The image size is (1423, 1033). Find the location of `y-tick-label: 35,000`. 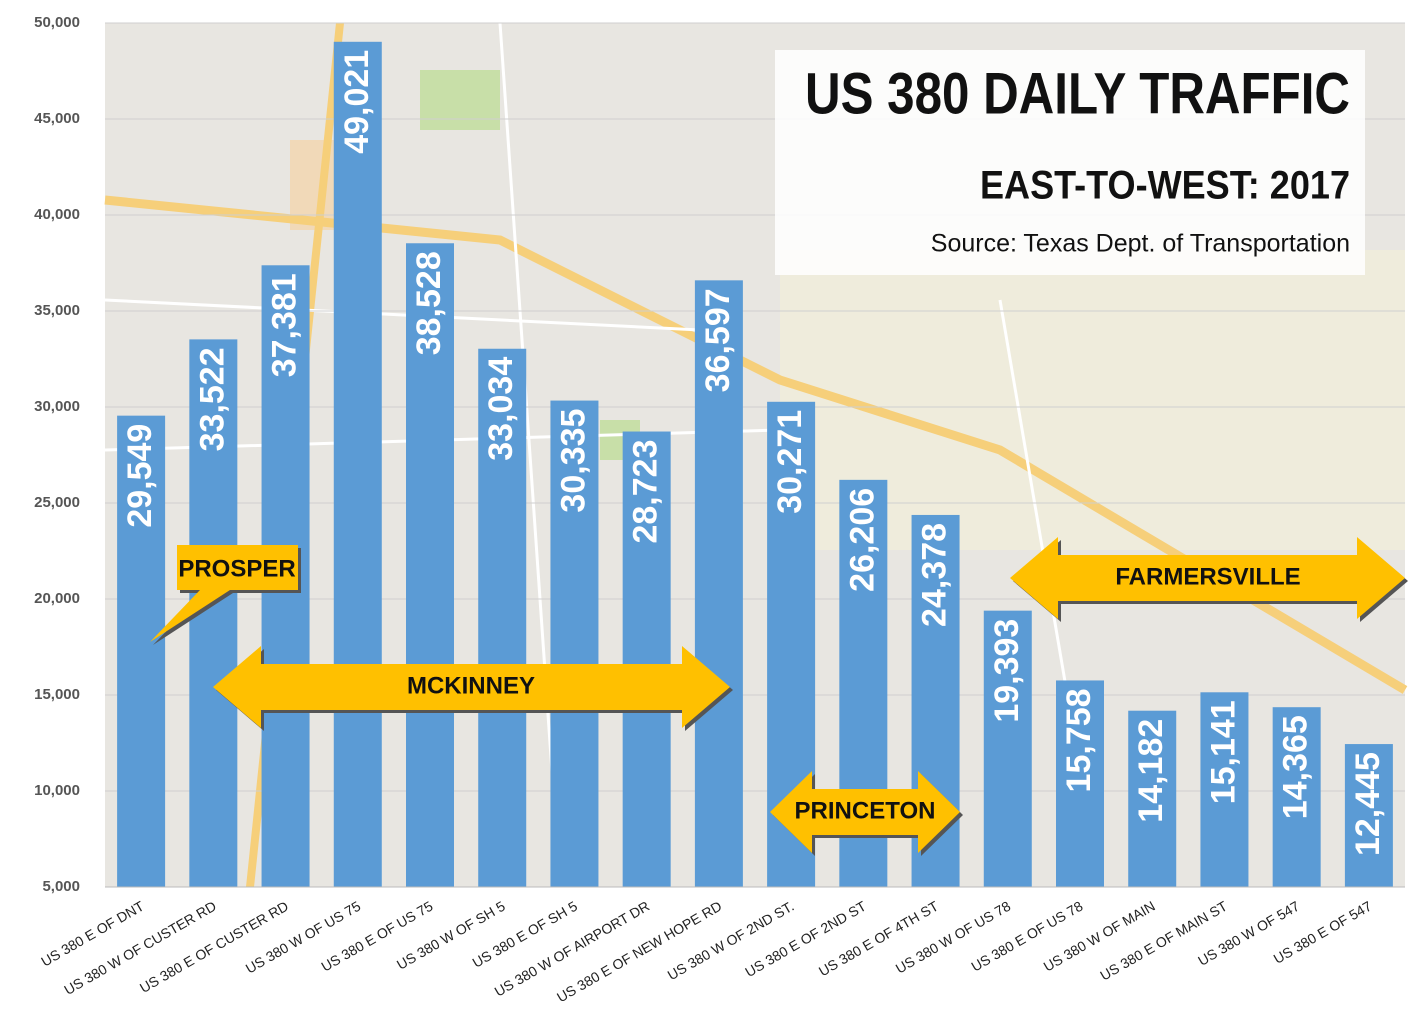

y-tick-label: 35,000 is located at coordinates (57, 310).